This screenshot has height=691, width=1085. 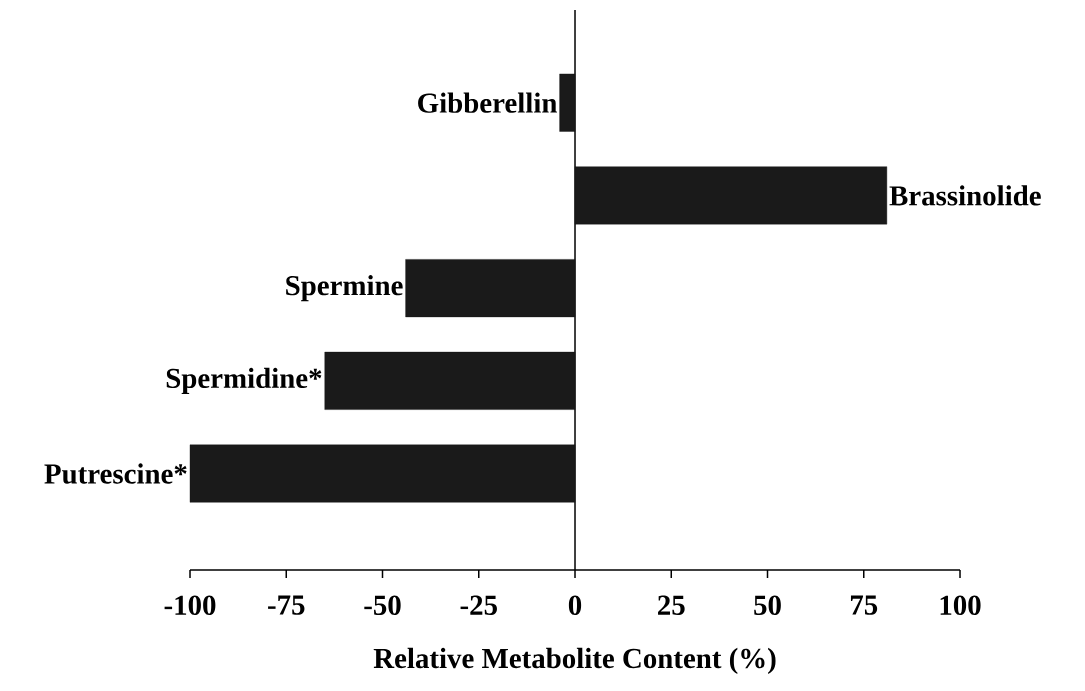 I want to click on y-tick-label: Gibberellin, so click(x=487, y=102).